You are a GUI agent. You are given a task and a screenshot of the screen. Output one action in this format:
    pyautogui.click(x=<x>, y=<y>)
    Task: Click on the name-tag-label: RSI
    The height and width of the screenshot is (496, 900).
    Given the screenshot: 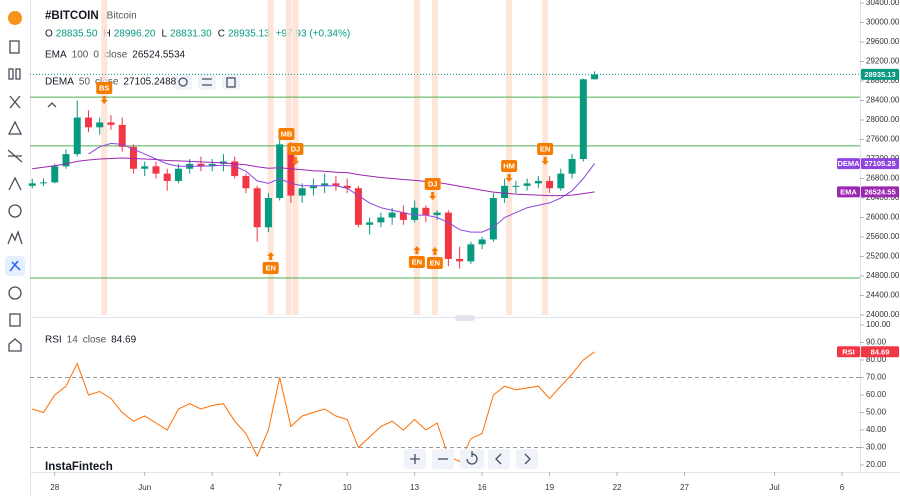 What is the action you would take?
    pyautogui.click(x=848, y=351)
    